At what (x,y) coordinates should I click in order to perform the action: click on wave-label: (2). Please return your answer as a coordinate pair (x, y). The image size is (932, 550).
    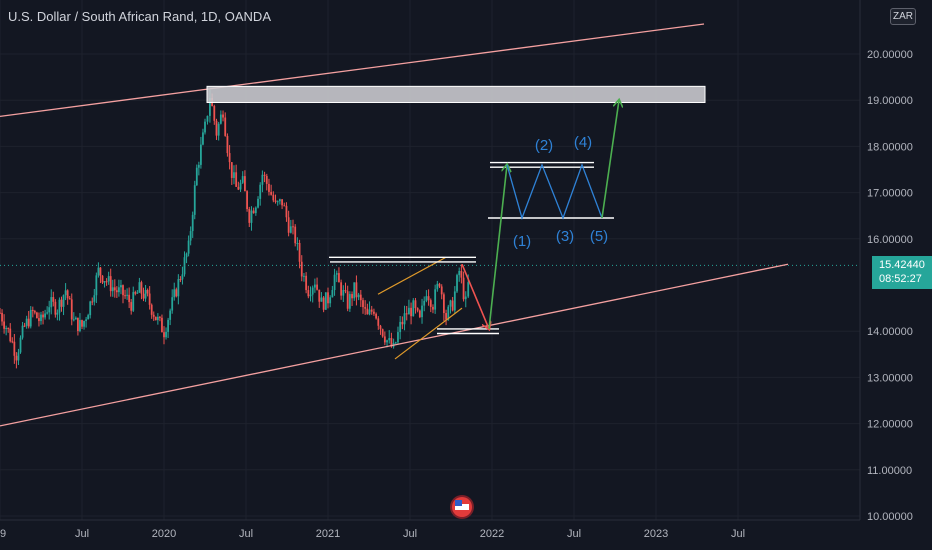
    Looking at the image, I should click on (544, 145).